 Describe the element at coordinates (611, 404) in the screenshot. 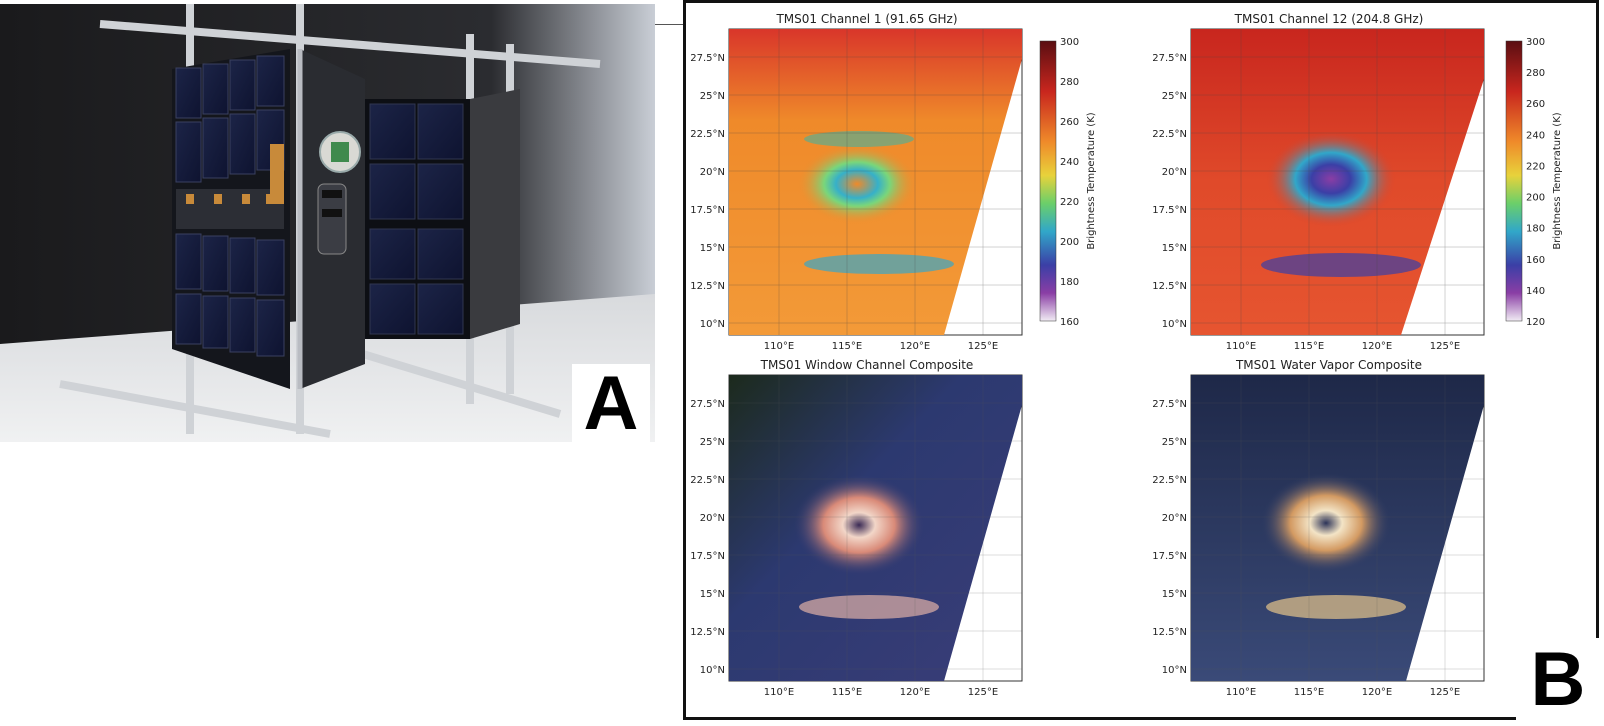

I see `panel-a-label: A` at that location.